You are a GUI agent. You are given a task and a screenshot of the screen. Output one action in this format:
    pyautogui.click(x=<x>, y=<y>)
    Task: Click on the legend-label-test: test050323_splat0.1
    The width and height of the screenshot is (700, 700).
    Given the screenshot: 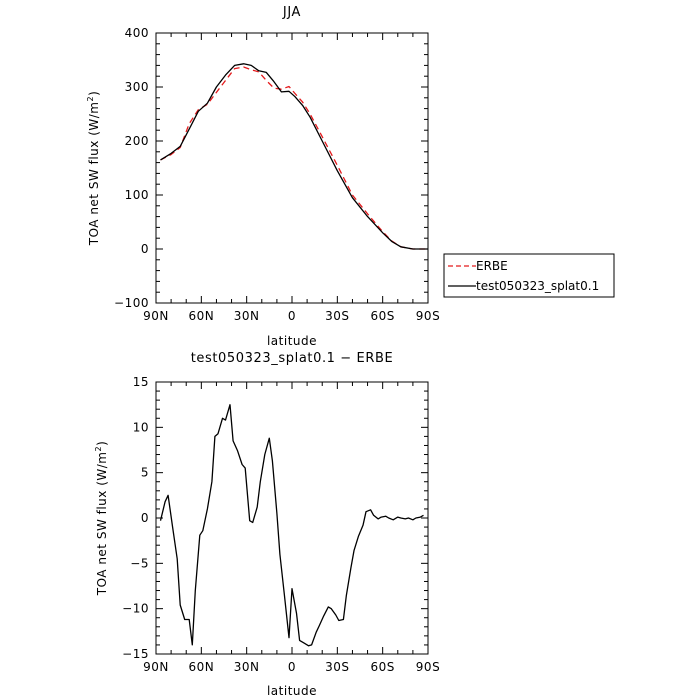 What is the action you would take?
    pyautogui.click(x=537, y=286)
    